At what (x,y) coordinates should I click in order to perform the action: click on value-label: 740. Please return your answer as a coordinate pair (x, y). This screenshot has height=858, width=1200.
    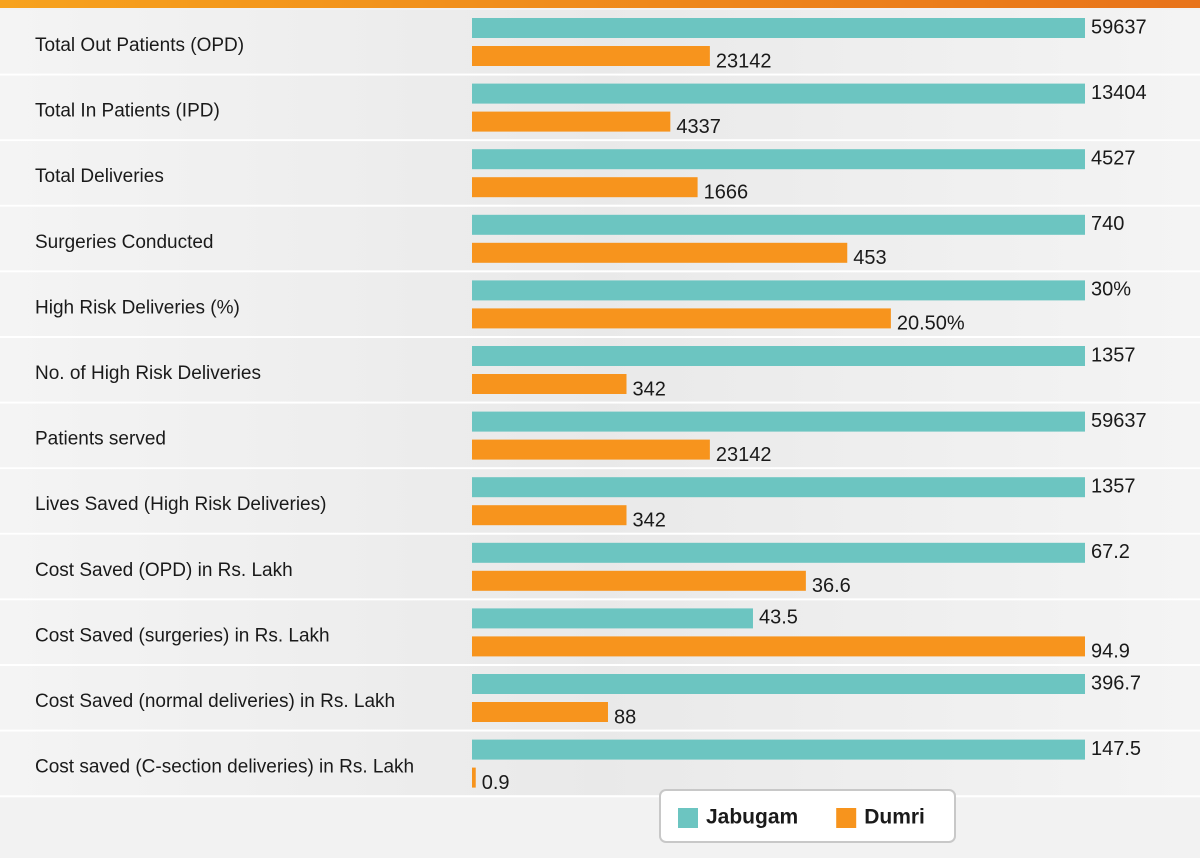
    Looking at the image, I should click on (1107, 224).